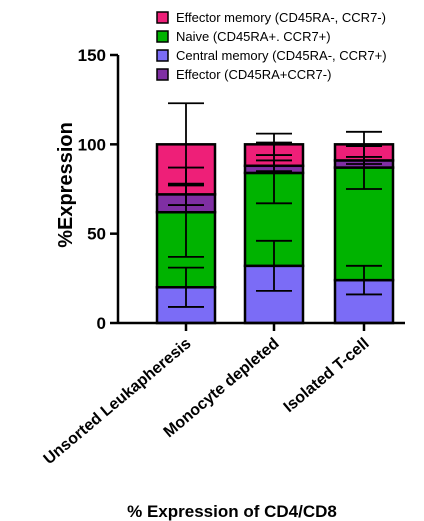 The image size is (424, 521). What do you see at coordinates (92, 55) in the screenshot?
I see `y-tick-label: 150` at bounding box center [92, 55].